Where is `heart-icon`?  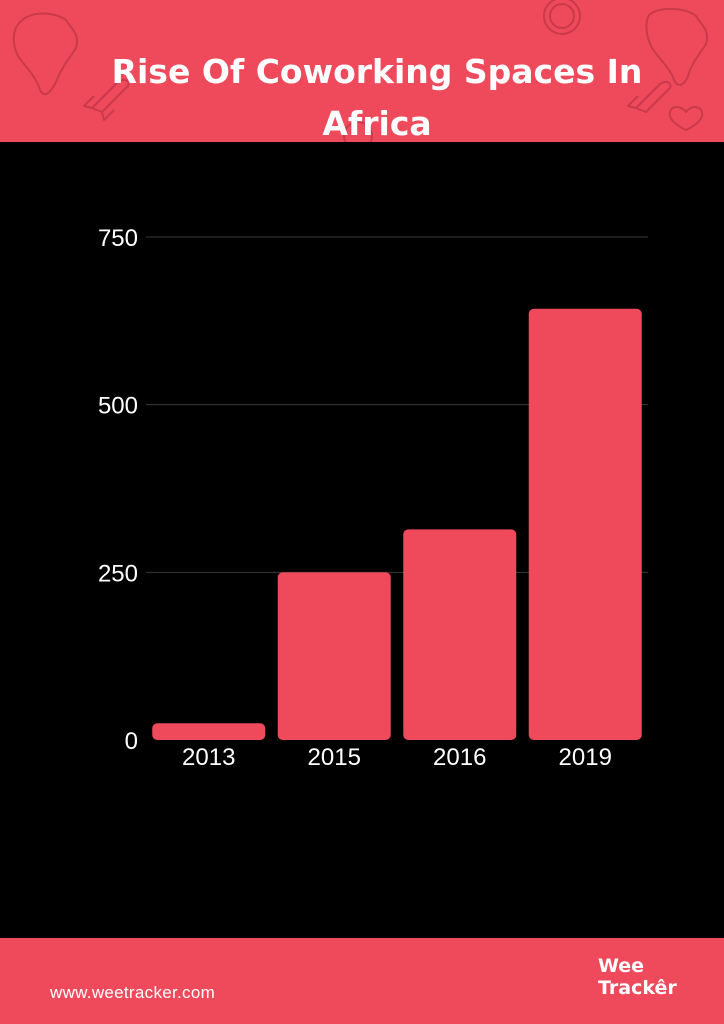
heart-icon is located at coordinates (686, 118).